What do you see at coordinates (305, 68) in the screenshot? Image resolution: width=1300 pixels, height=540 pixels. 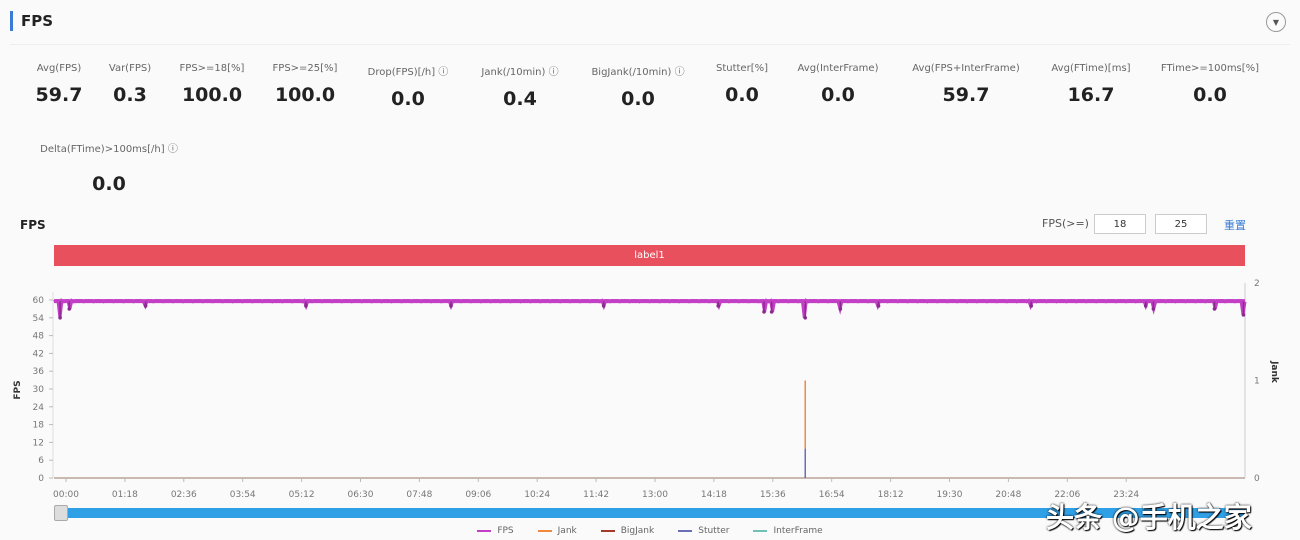 I see `metric-label: FPS>=25[%]` at bounding box center [305, 68].